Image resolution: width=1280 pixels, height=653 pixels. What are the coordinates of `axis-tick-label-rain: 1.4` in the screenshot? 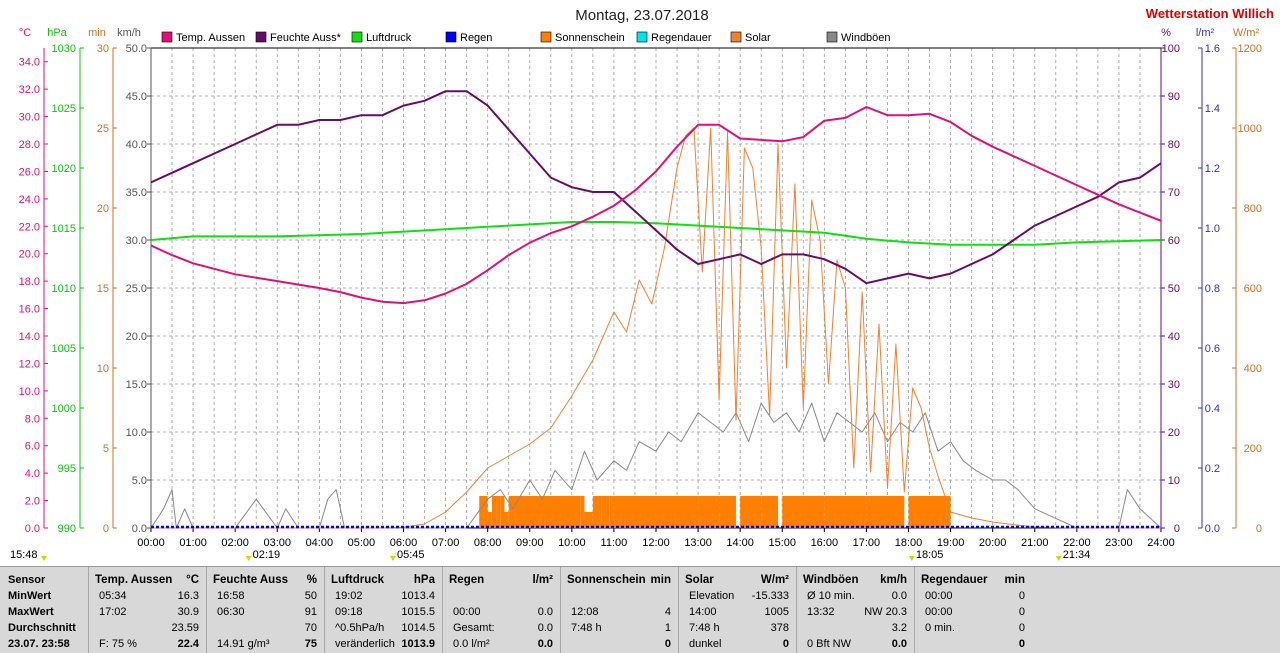 It's located at (1212, 109).